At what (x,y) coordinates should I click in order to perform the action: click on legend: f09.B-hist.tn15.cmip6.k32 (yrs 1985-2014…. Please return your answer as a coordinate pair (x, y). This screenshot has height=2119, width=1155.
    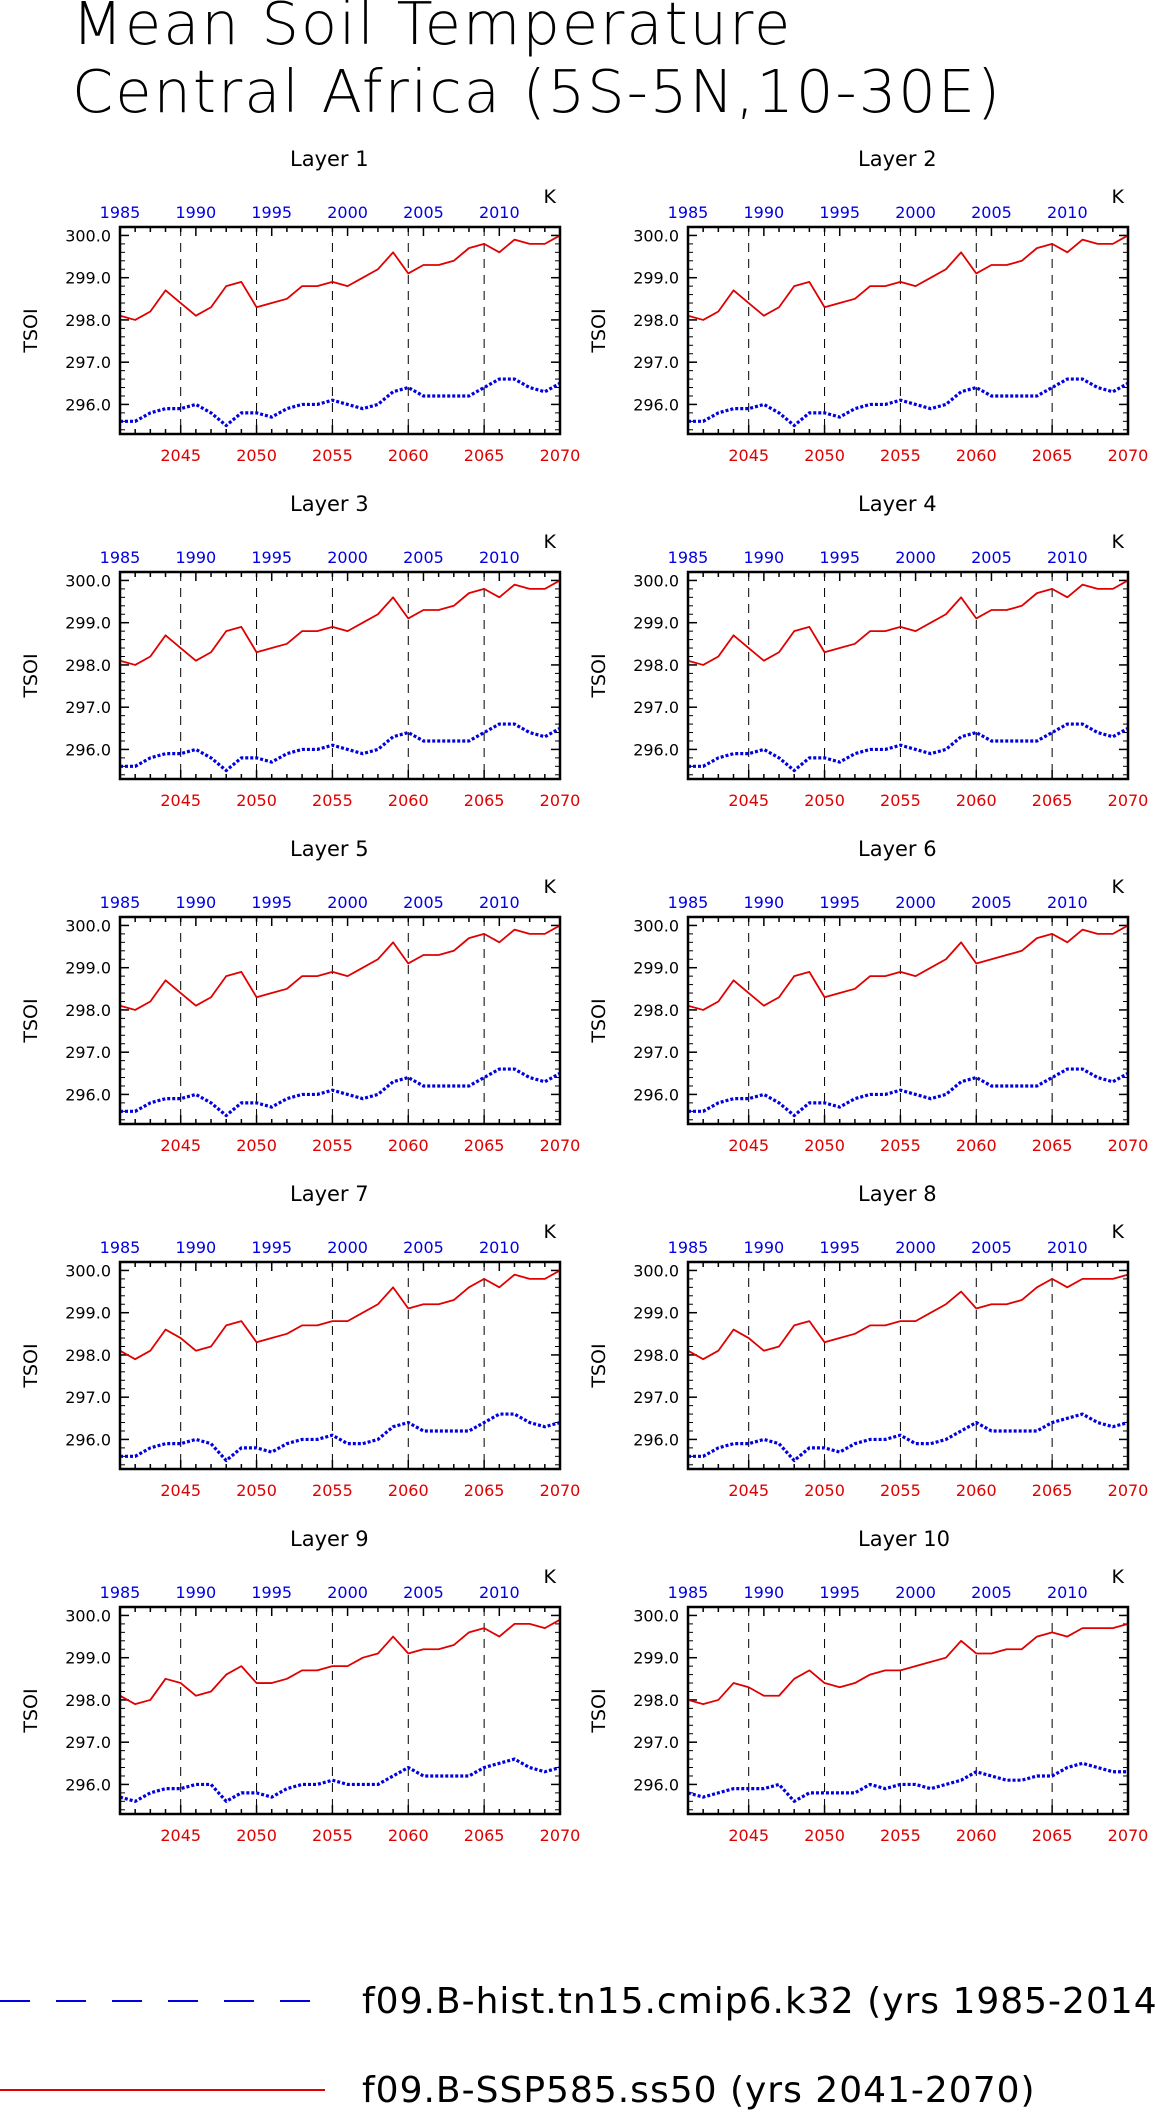
    Looking at the image, I should click on (577, 2046).